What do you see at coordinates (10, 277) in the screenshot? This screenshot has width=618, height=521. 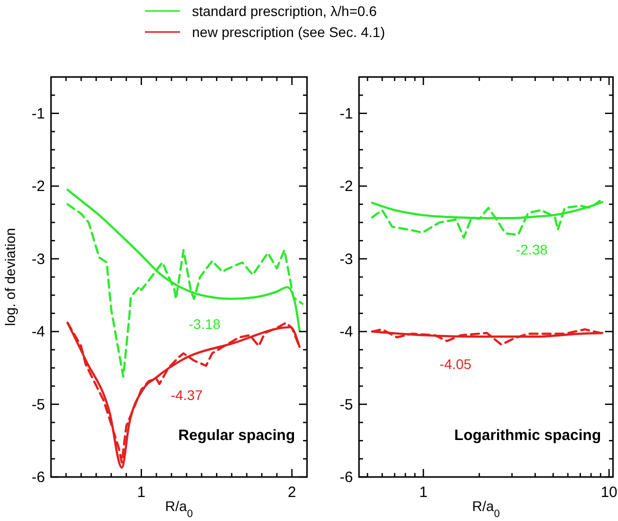 I see `y-axis-title: log. of deviation` at bounding box center [10, 277].